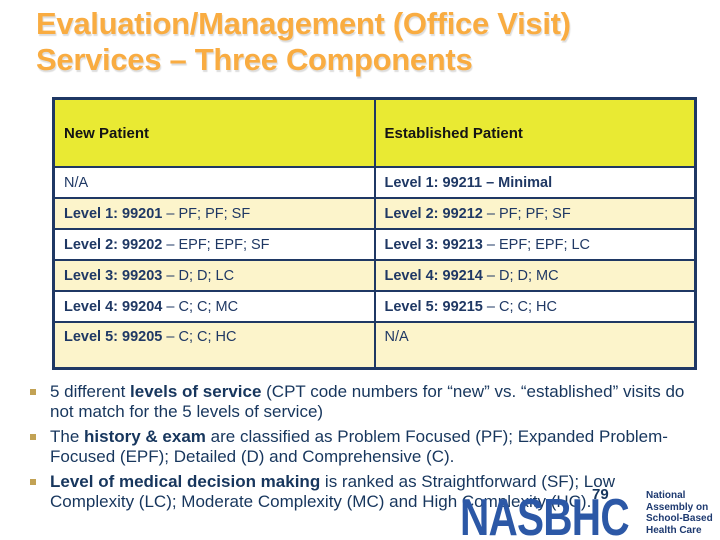  Describe the element at coordinates (674, 530) in the screenshot. I see `tagline-line: Health Care` at that location.